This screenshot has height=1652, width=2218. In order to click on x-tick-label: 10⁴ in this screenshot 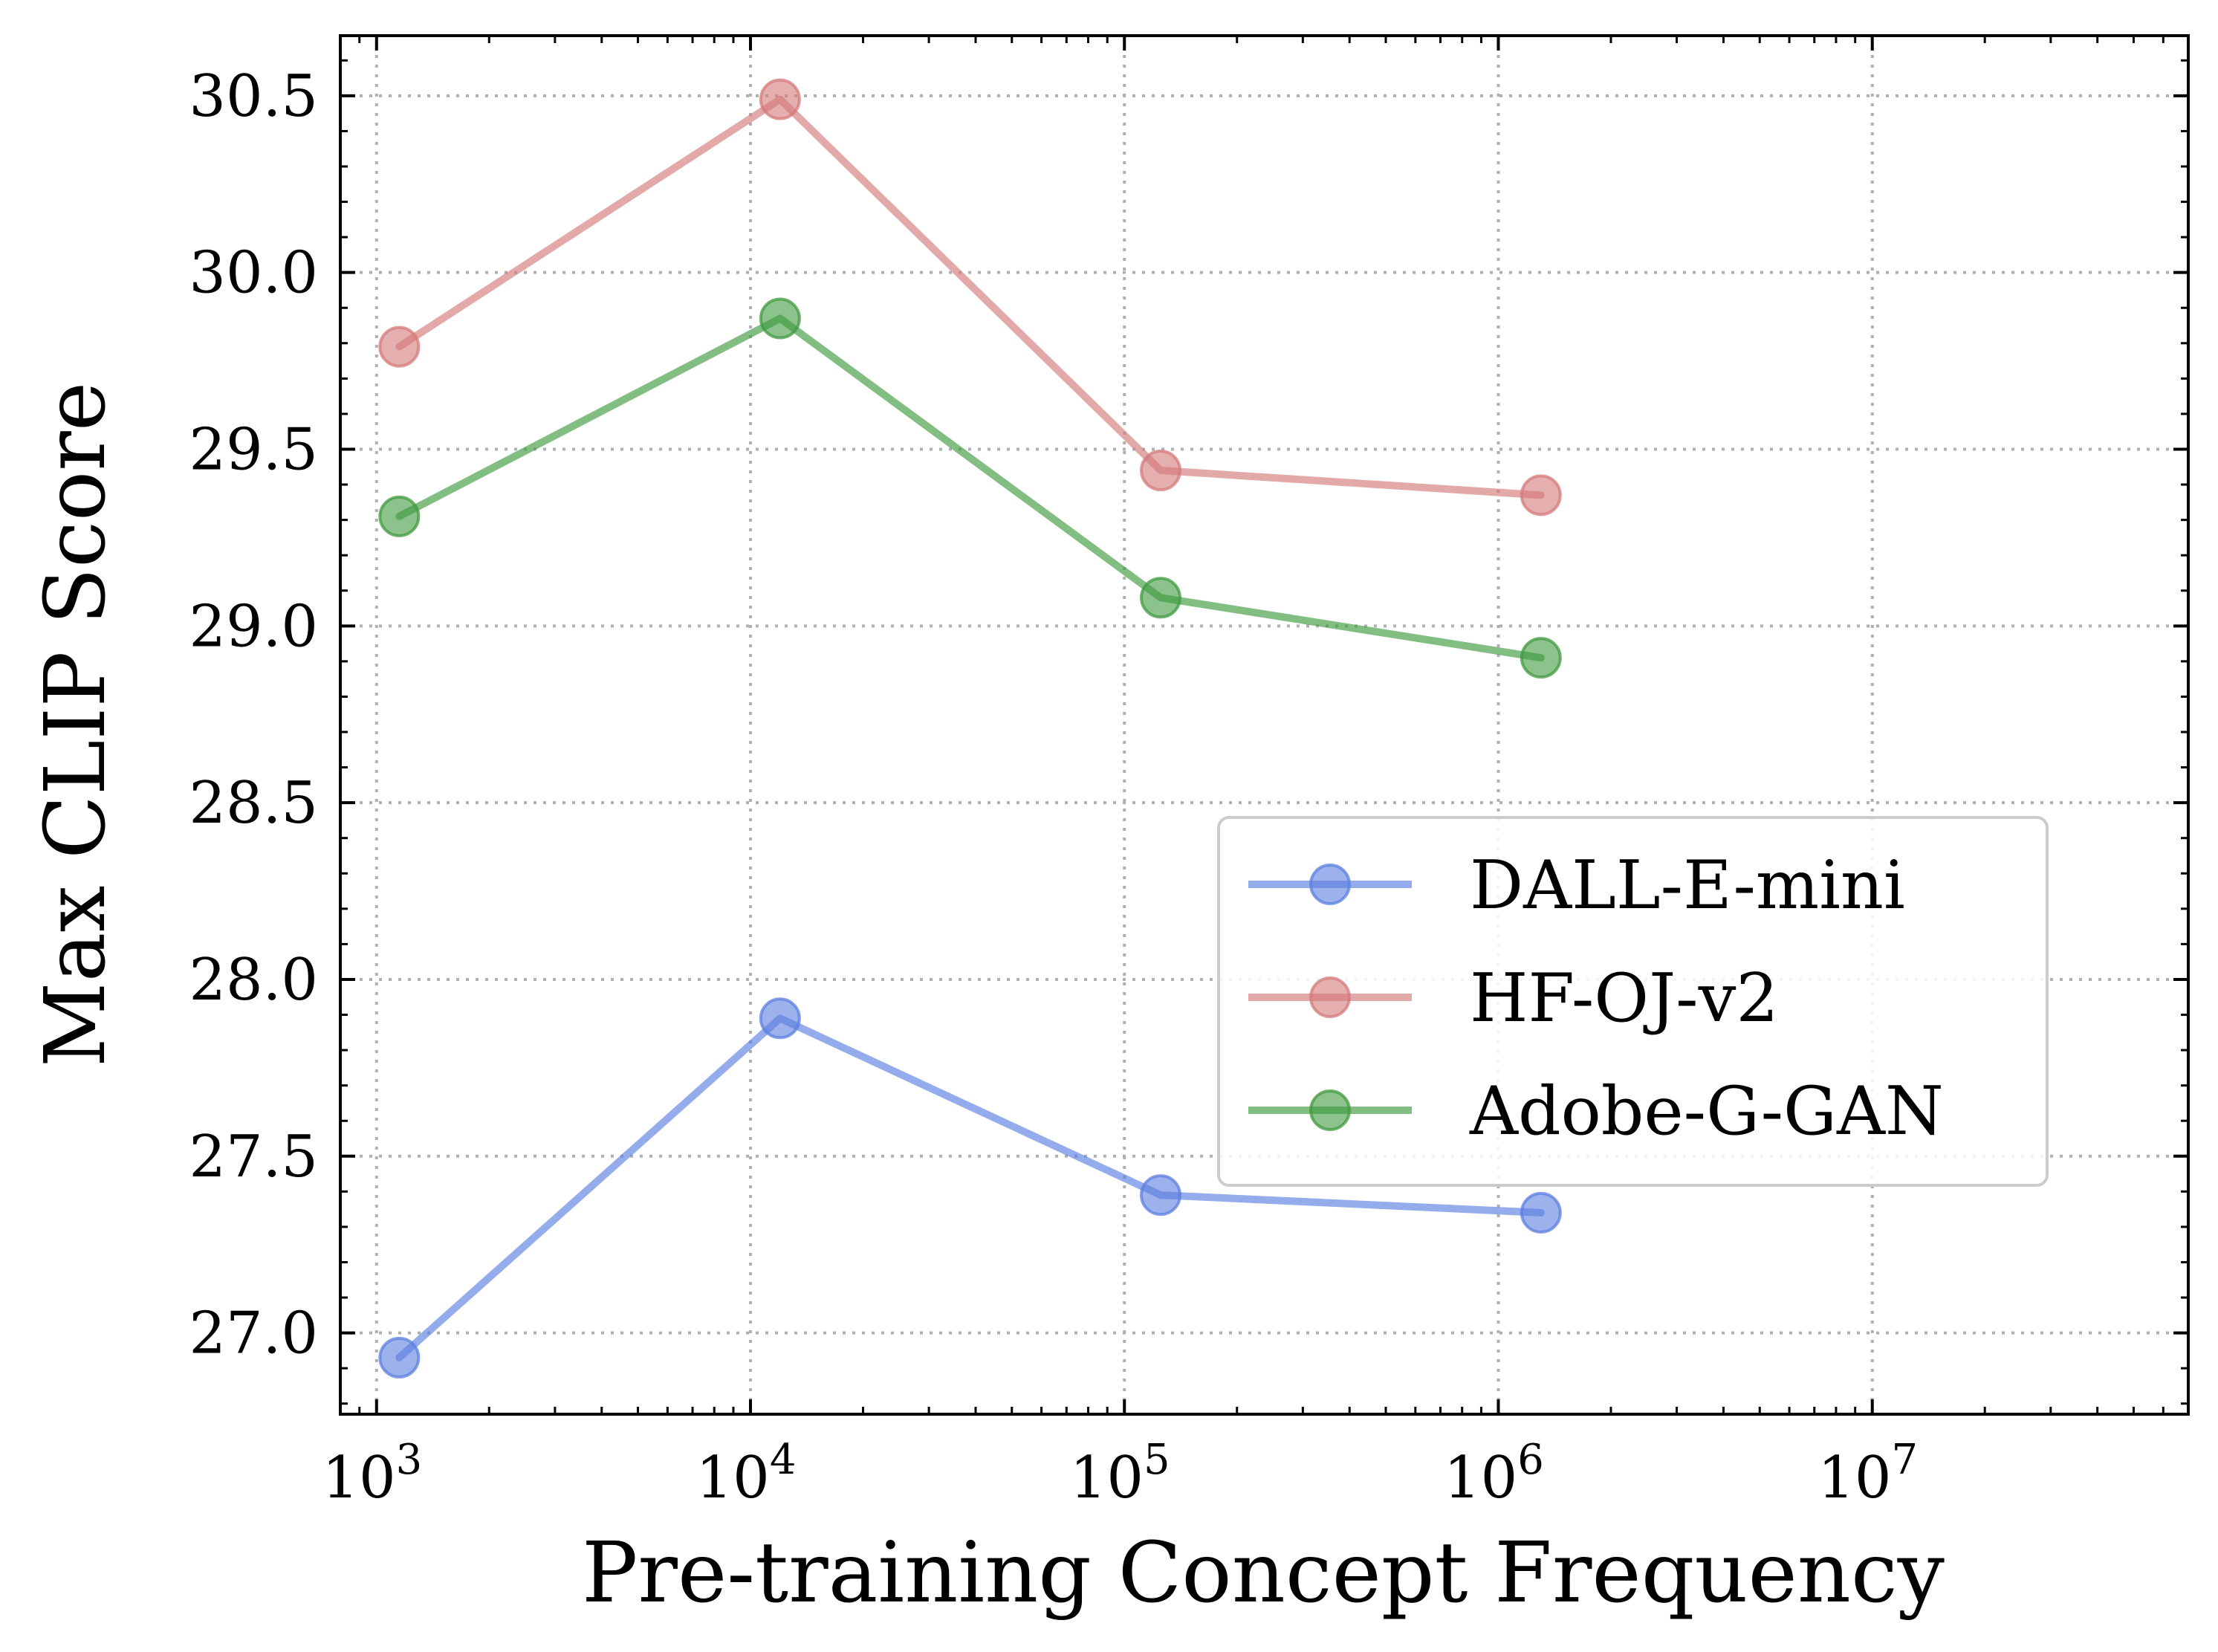, I will do `click(746, 1474)`.